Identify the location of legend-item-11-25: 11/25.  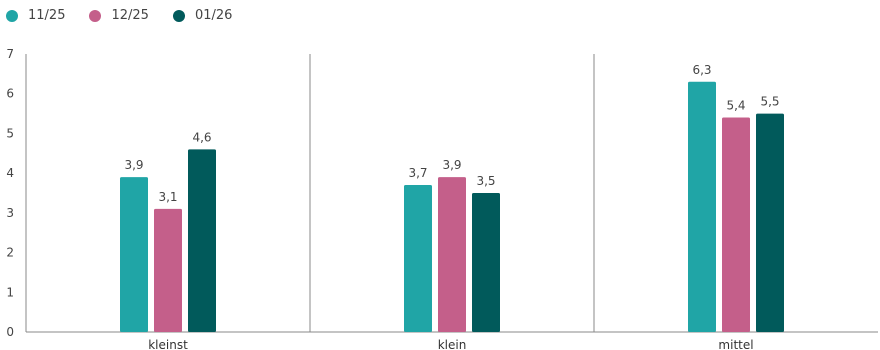
(35, 15).